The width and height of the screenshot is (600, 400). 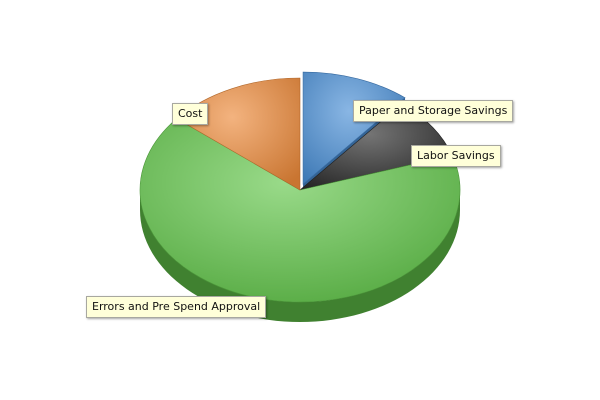 I want to click on slice-label-labor-savings: Labor Savings, so click(x=456, y=156).